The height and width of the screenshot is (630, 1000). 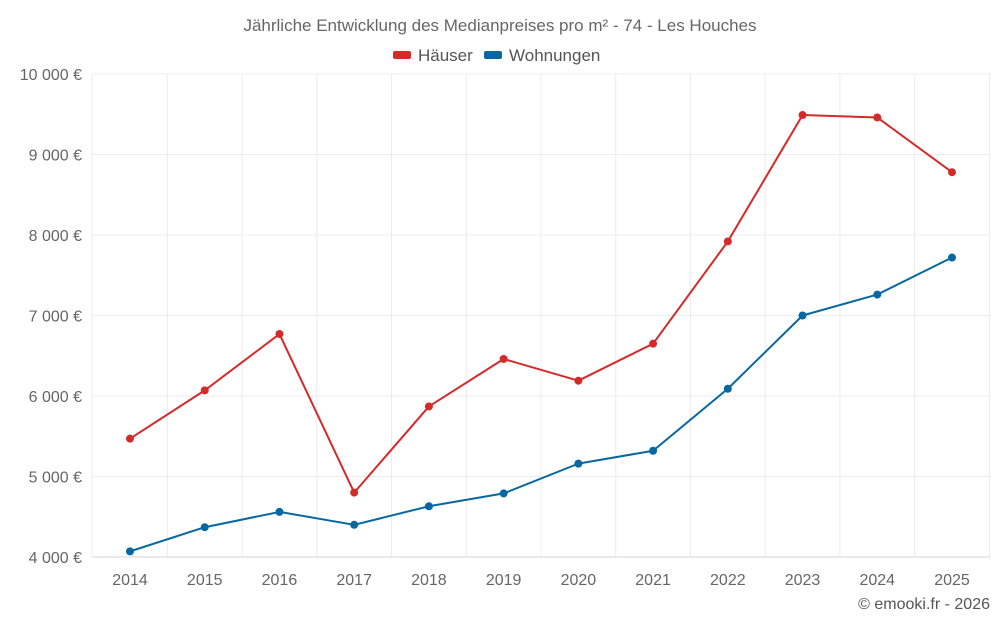 What do you see at coordinates (493, 55) in the screenshot?
I see `legend-swatch-apartments` at bounding box center [493, 55].